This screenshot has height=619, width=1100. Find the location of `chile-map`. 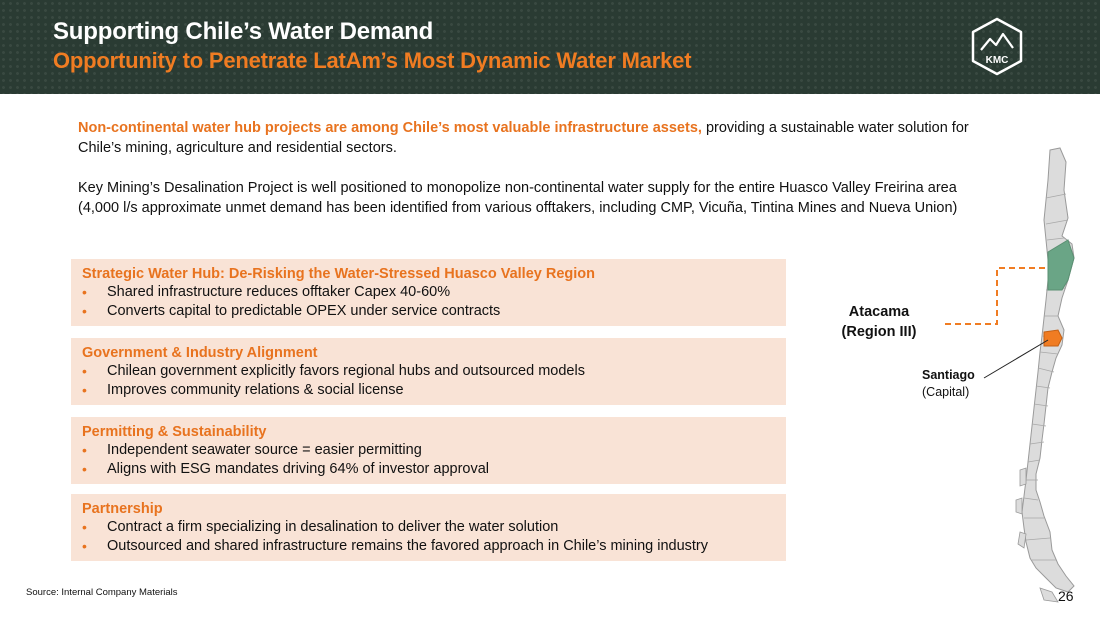

chile-map is located at coordinates (1010, 375).